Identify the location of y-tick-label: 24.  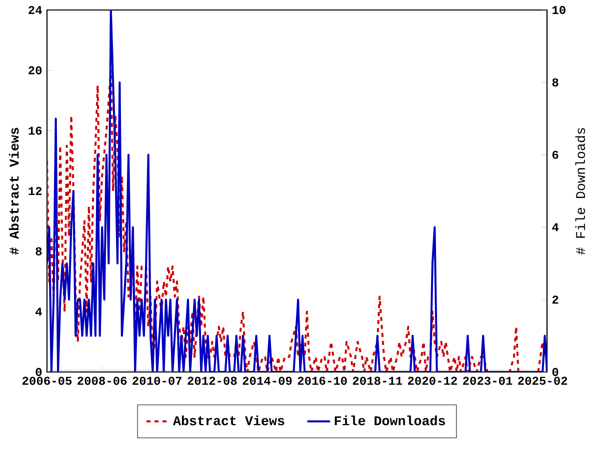
(35, 10).